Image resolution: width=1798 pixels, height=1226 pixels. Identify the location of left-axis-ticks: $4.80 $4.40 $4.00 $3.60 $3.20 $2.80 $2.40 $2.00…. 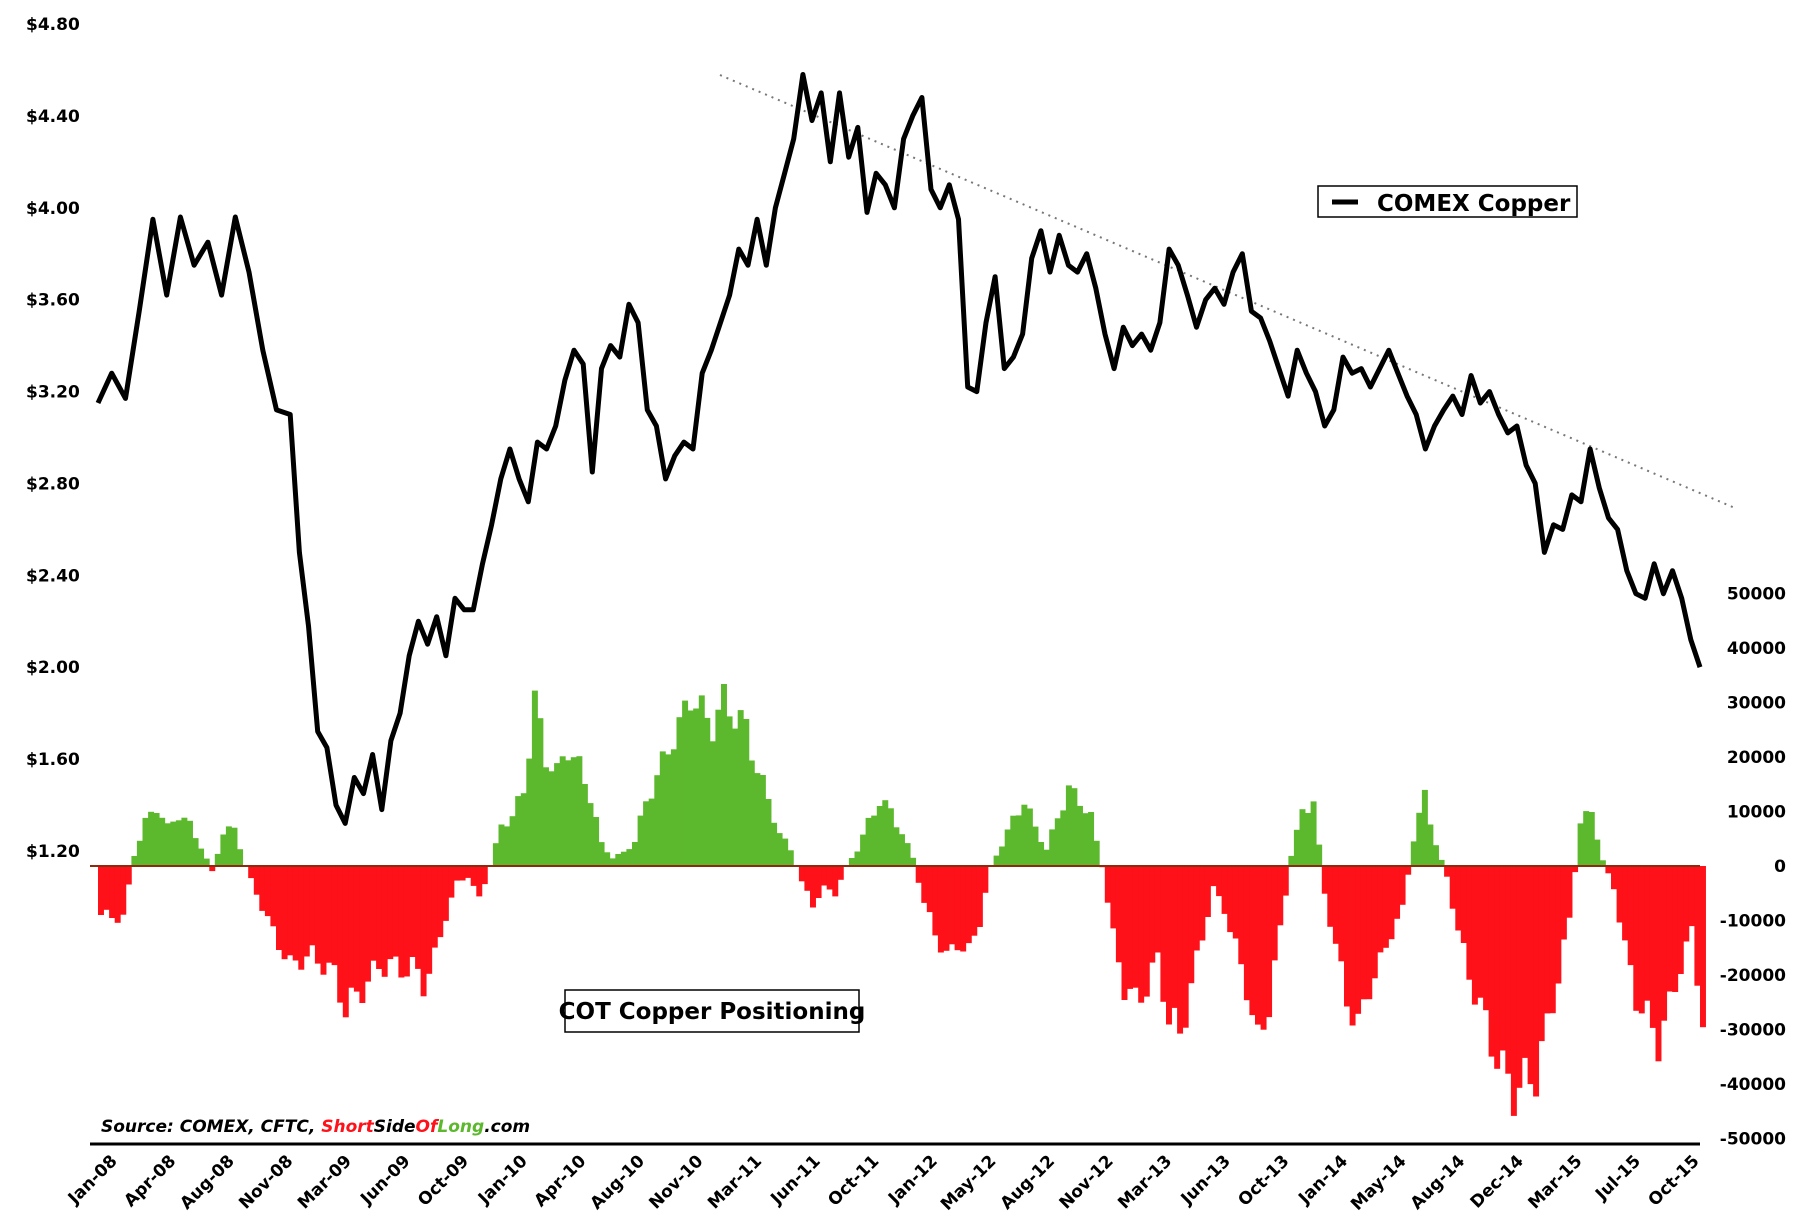
(53, 438).